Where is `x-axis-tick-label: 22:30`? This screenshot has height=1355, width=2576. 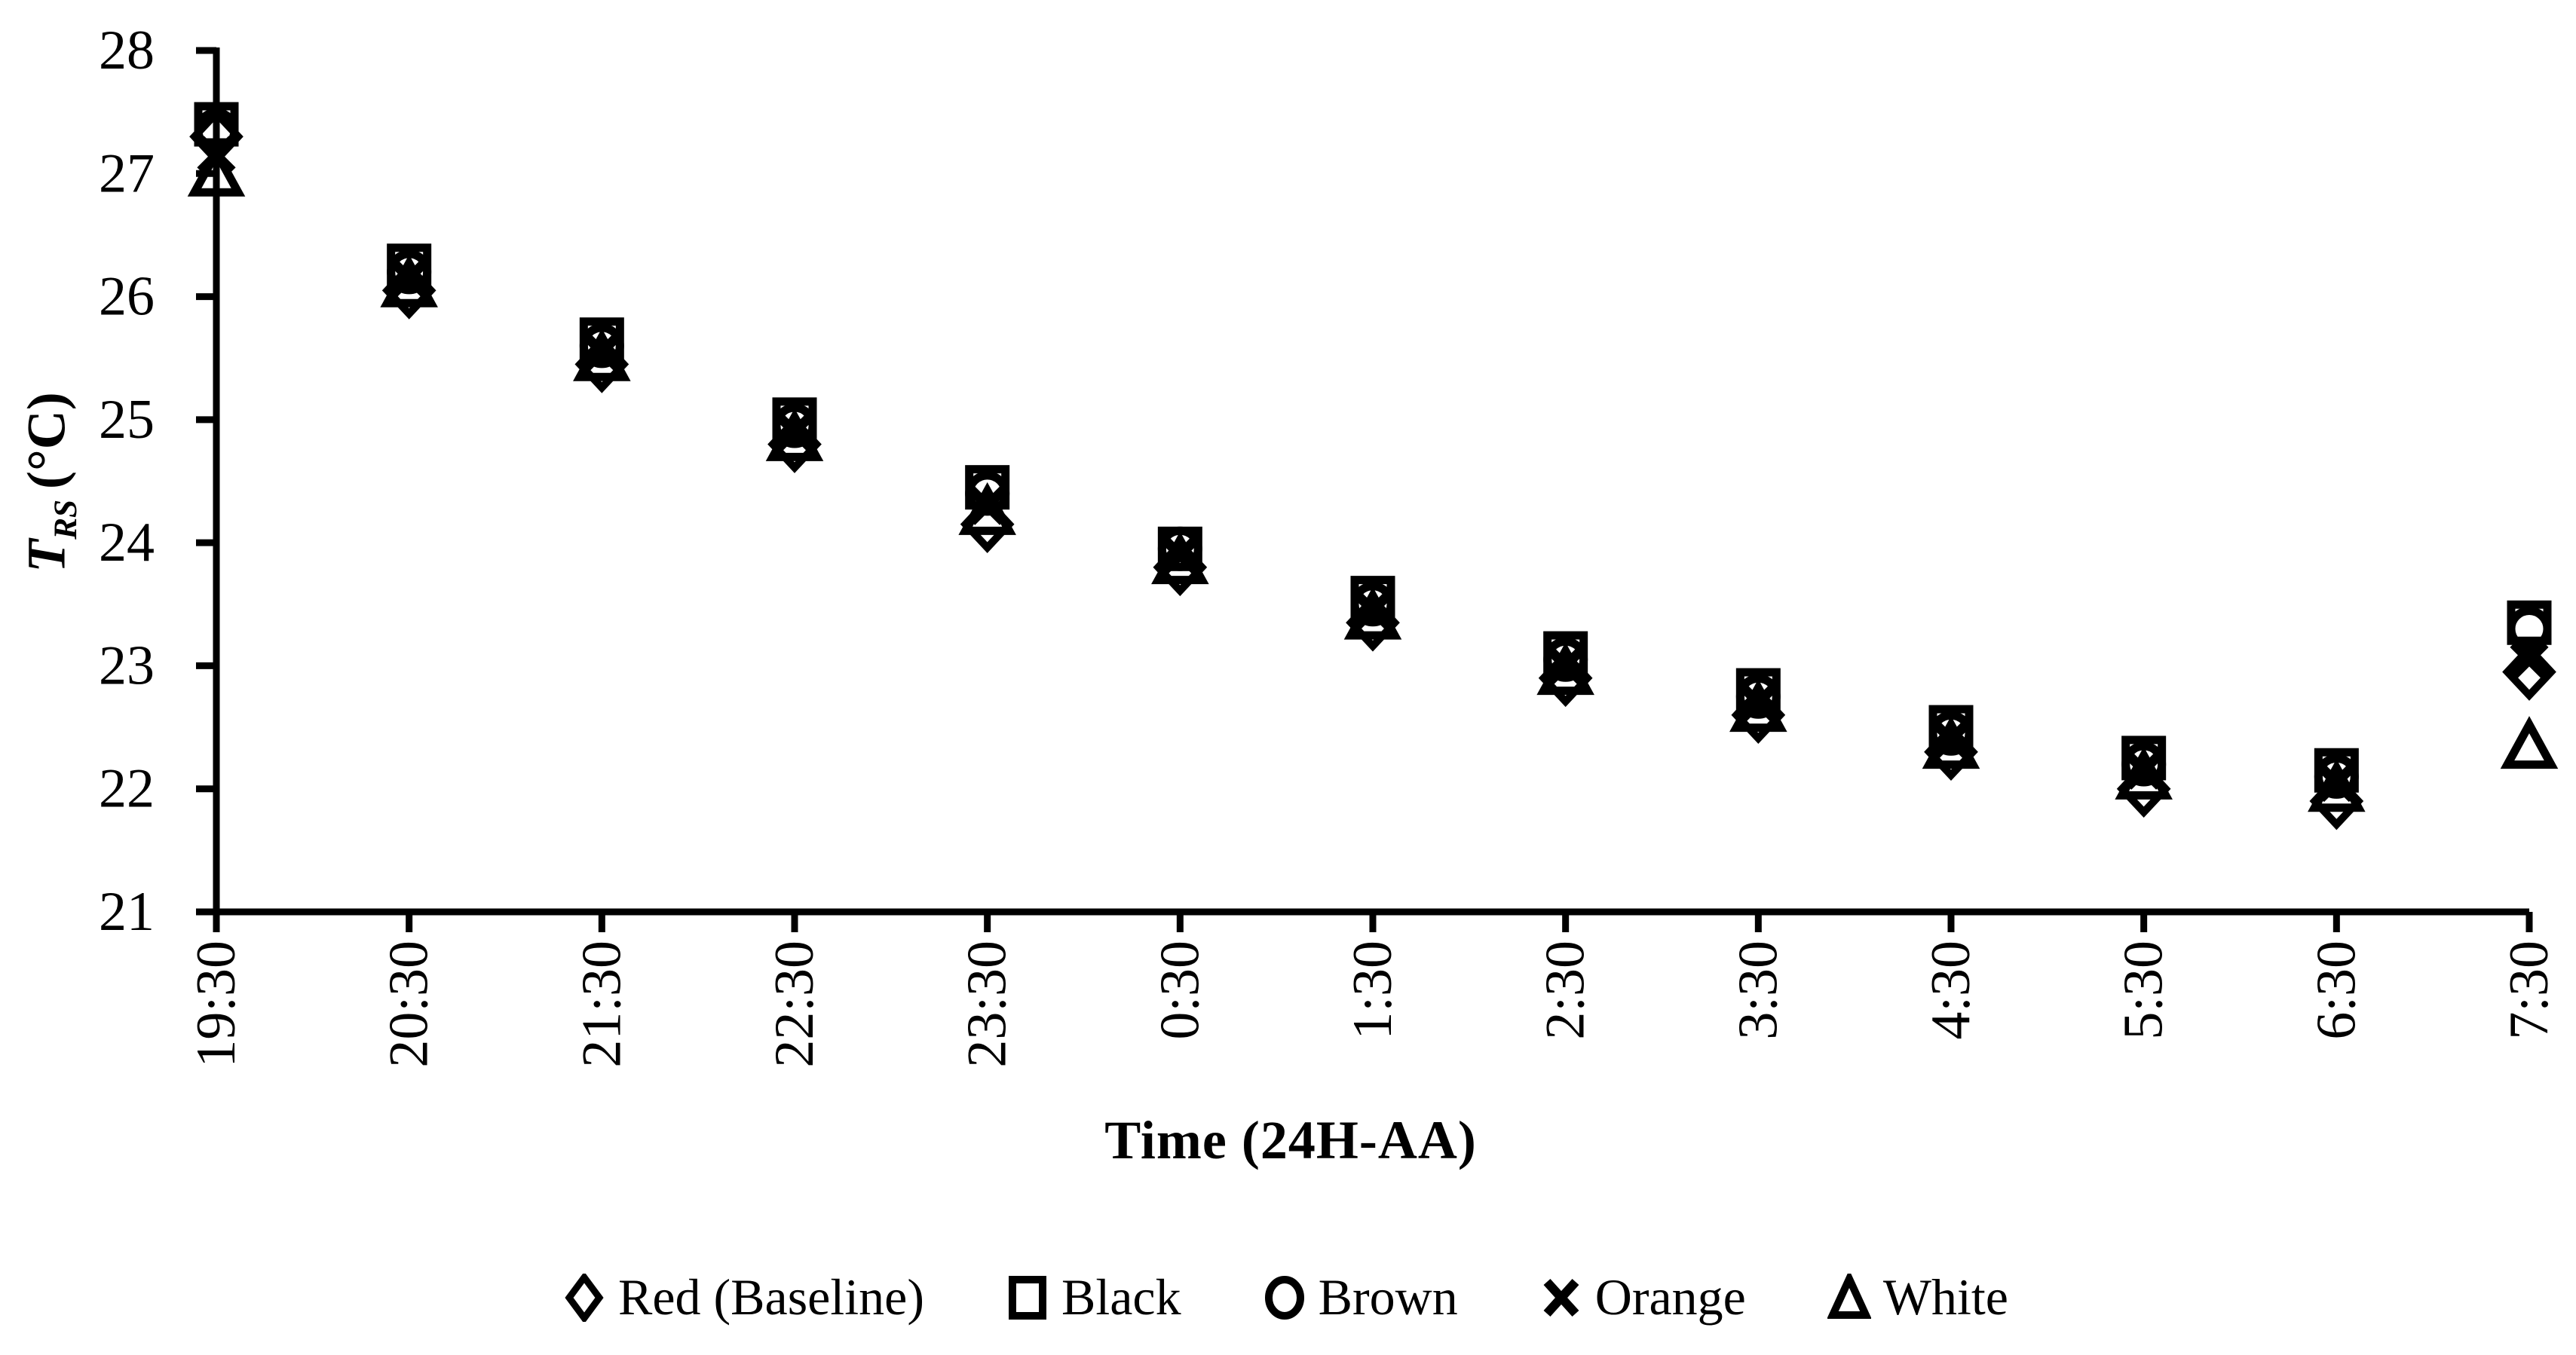 x-axis-tick-label: 22:30 is located at coordinates (794, 1004).